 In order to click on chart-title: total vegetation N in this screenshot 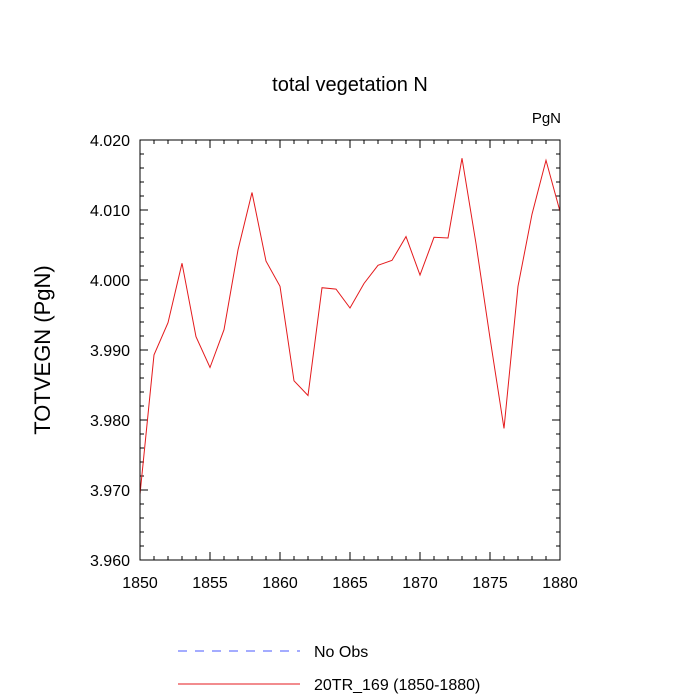, I will do `click(350, 85)`.